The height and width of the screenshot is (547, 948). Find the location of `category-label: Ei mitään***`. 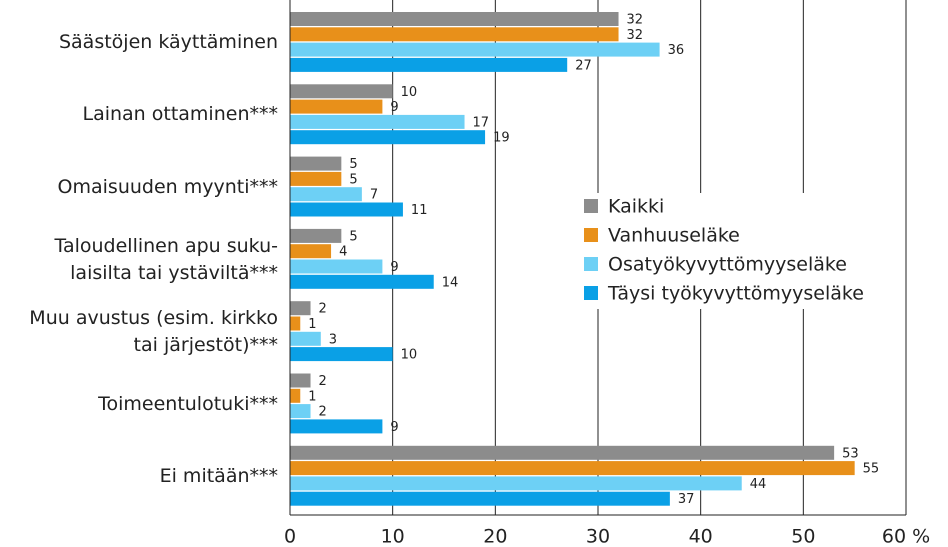

category-label: Ei mitään*** is located at coordinates (218, 475).